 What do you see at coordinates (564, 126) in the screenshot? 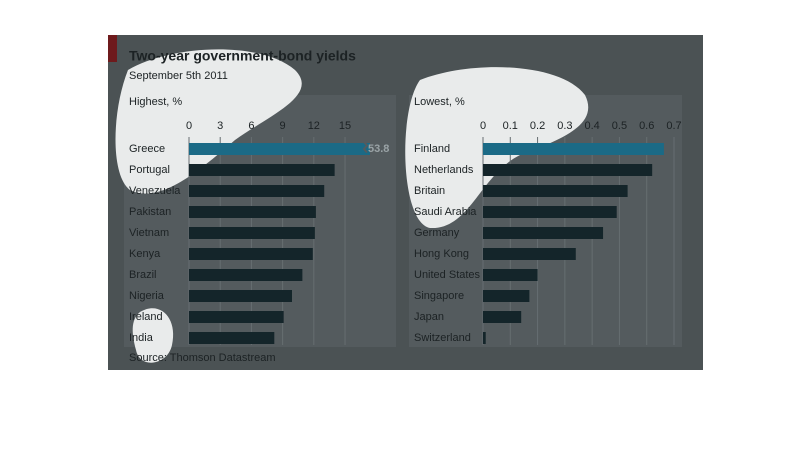
I see `x-tick-label: 0.3` at bounding box center [564, 126].